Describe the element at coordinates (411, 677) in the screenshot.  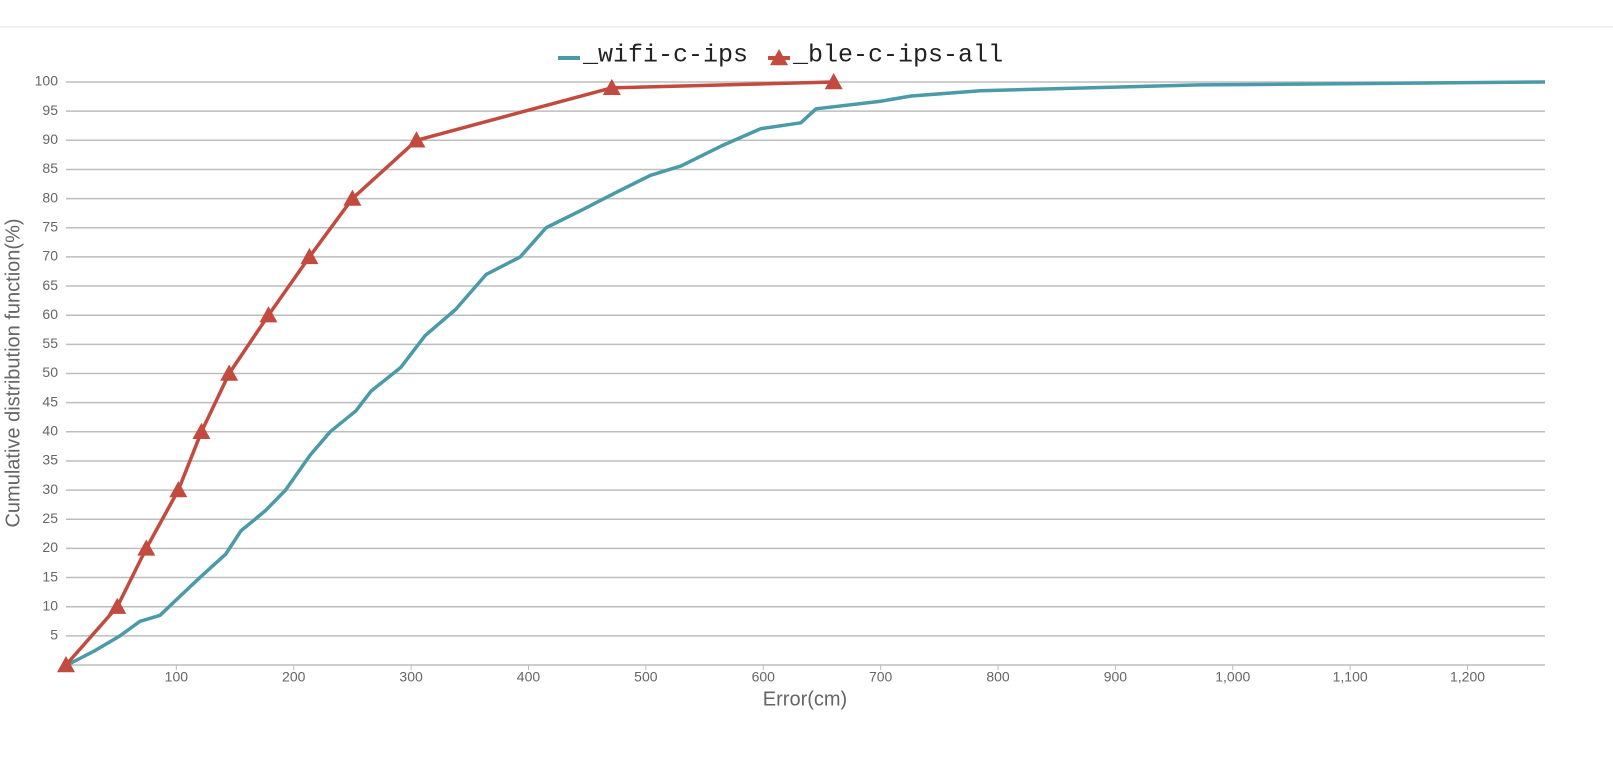
I see `x-tick-label: 300` at that location.